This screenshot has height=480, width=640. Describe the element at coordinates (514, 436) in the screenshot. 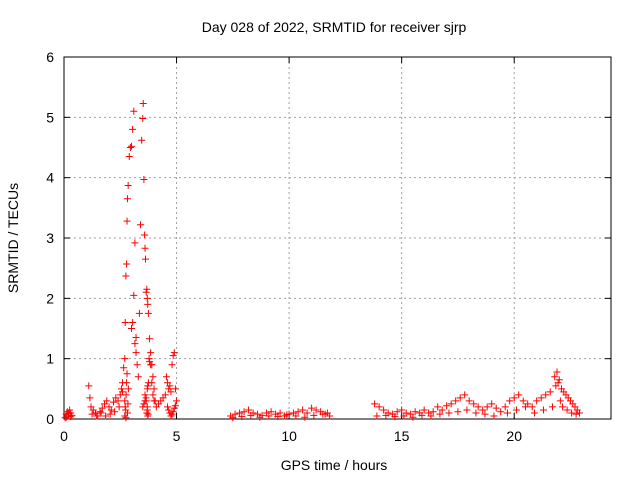

I see `x-tick-label: 20` at that location.